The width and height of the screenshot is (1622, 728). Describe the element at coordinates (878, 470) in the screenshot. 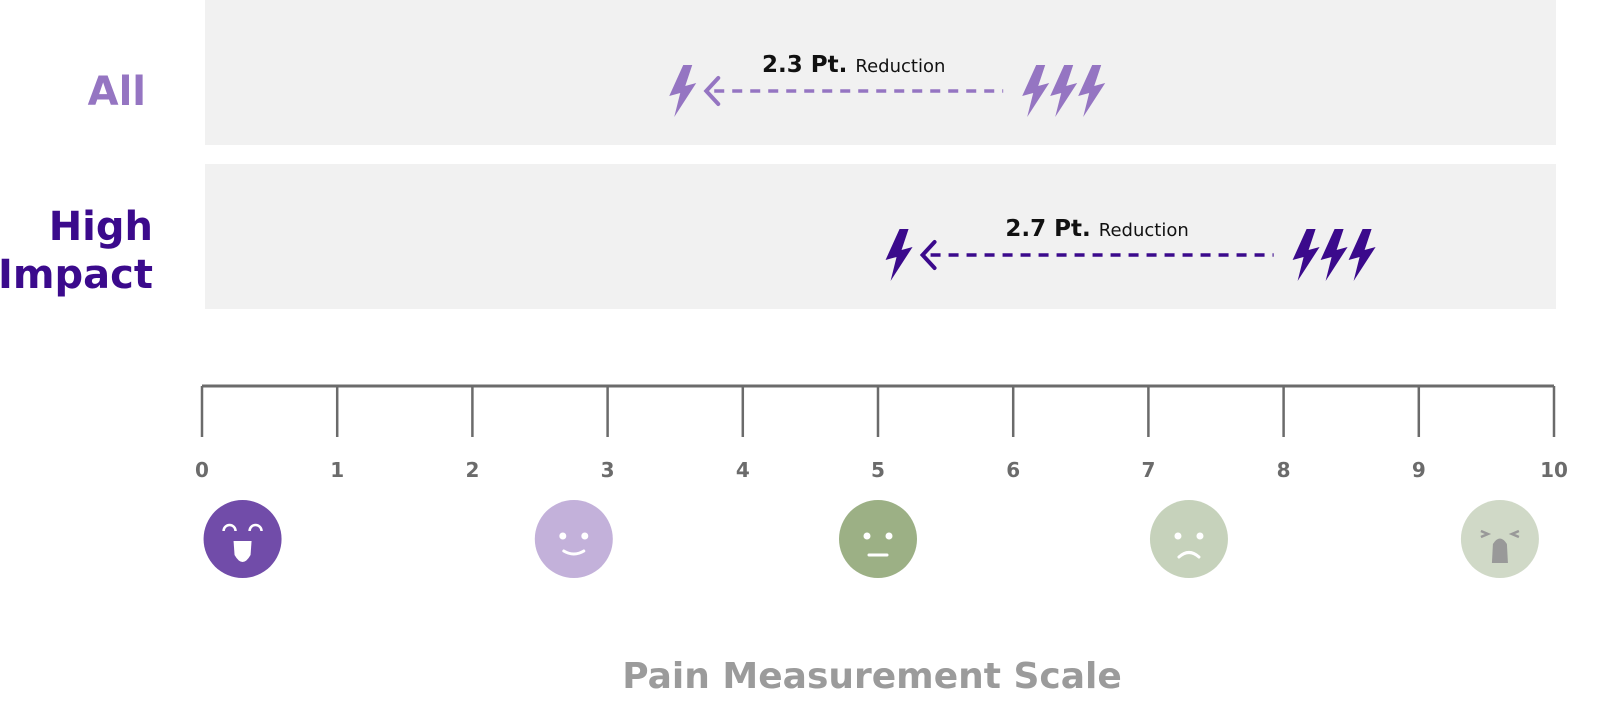

I see `tick-label: 5` at that location.